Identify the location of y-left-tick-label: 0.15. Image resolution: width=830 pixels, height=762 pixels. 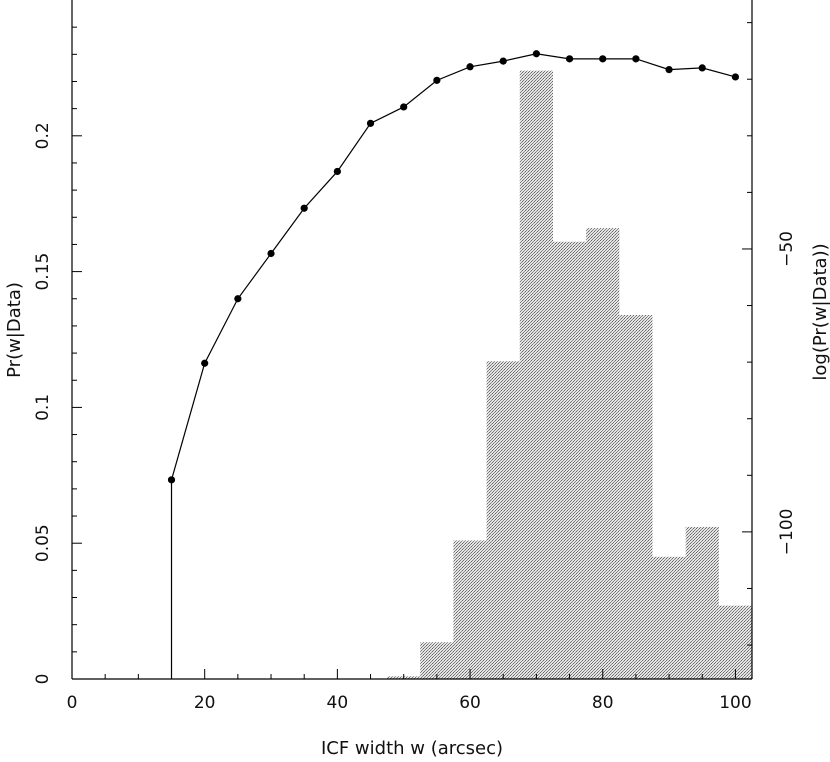
(43, 272).